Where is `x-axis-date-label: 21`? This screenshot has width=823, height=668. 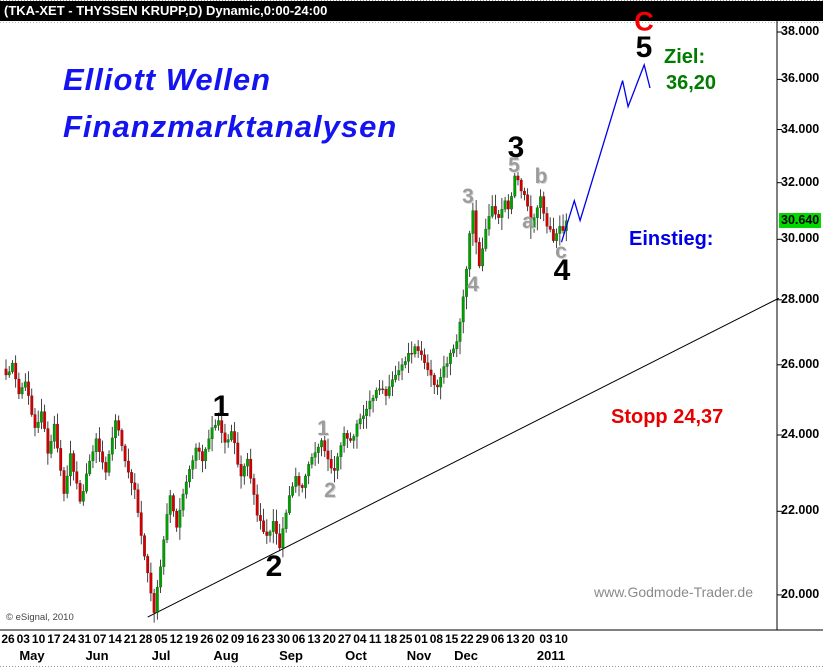 x-axis-date-label: 21 is located at coordinates (130, 639).